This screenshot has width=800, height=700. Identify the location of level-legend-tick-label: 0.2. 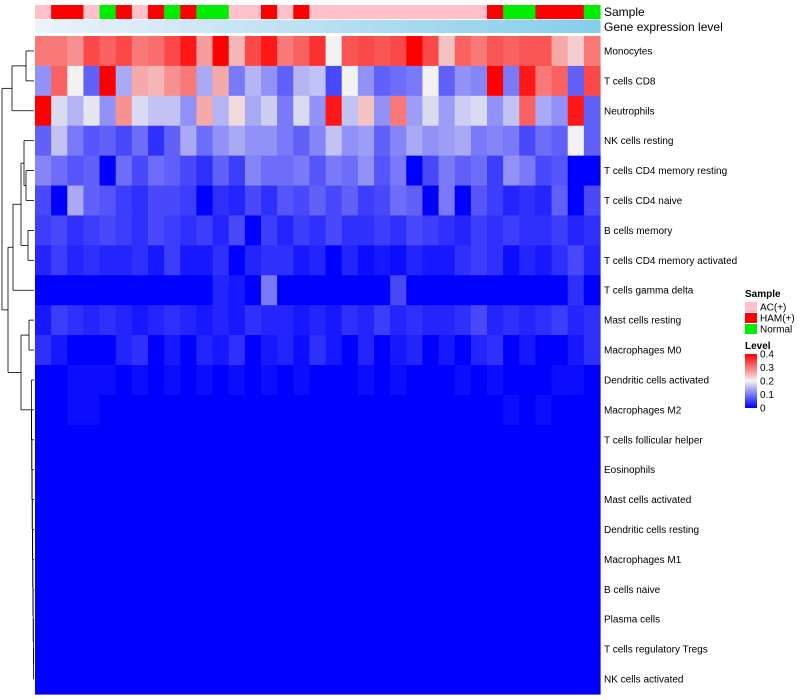
(767, 382).